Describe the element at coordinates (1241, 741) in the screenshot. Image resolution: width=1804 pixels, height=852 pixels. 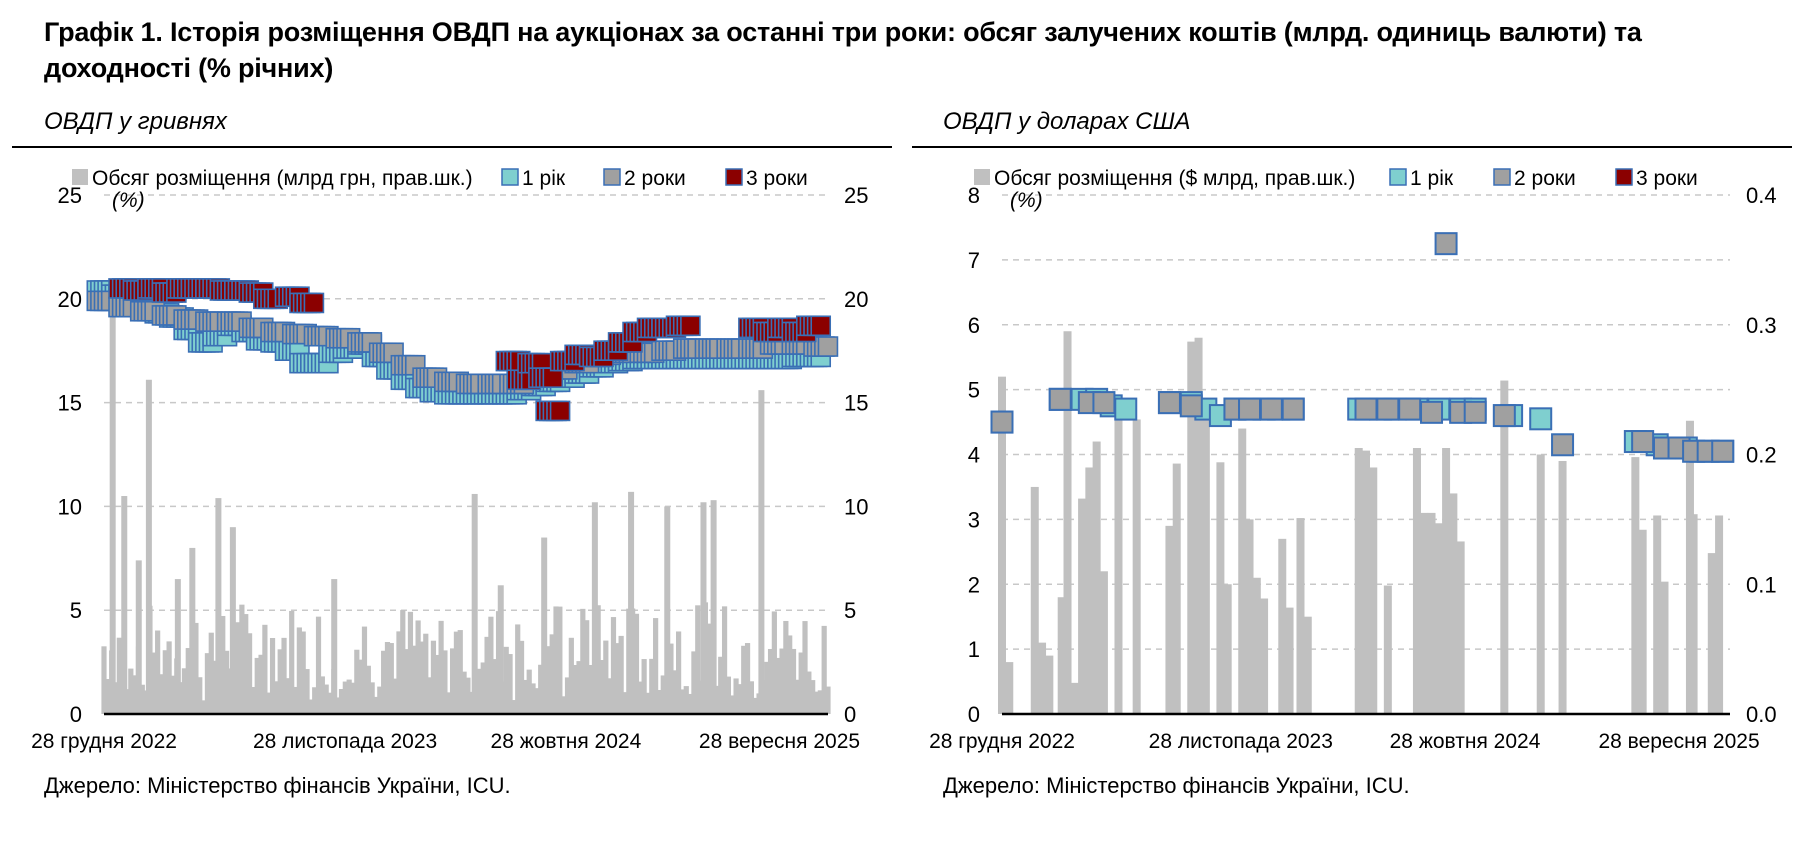
I see `x-tick-label: 28 листопада 2023` at that location.